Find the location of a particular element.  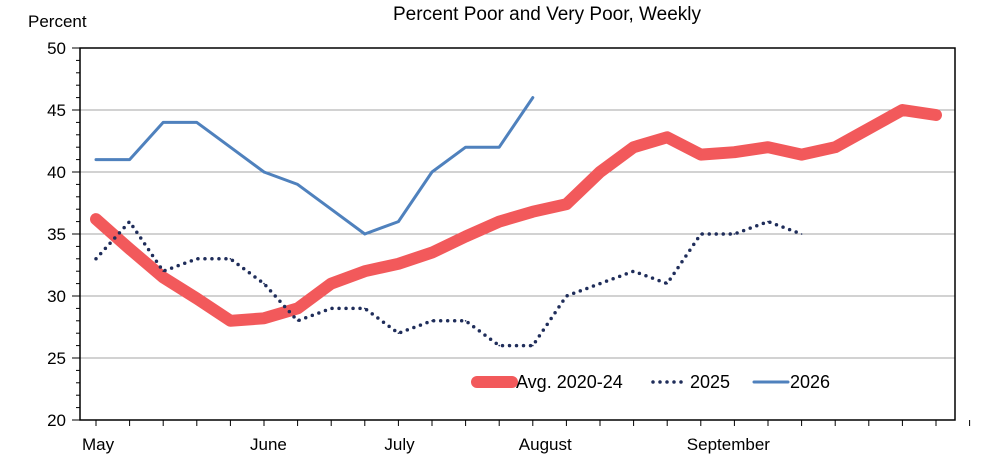

y-tick-label: 45 is located at coordinates (56, 110).